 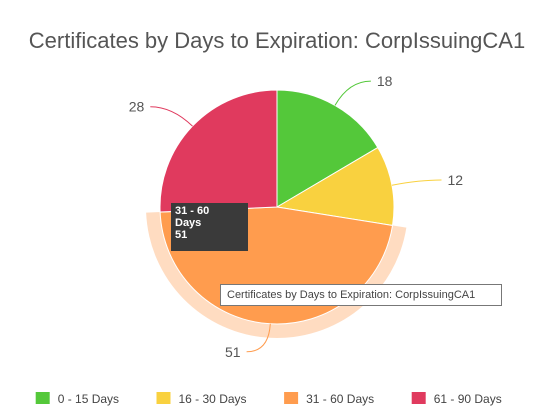 What do you see at coordinates (340, 399) in the screenshot?
I see `legend-label: 31 - 60 Days` at bounding box center [340, 399].